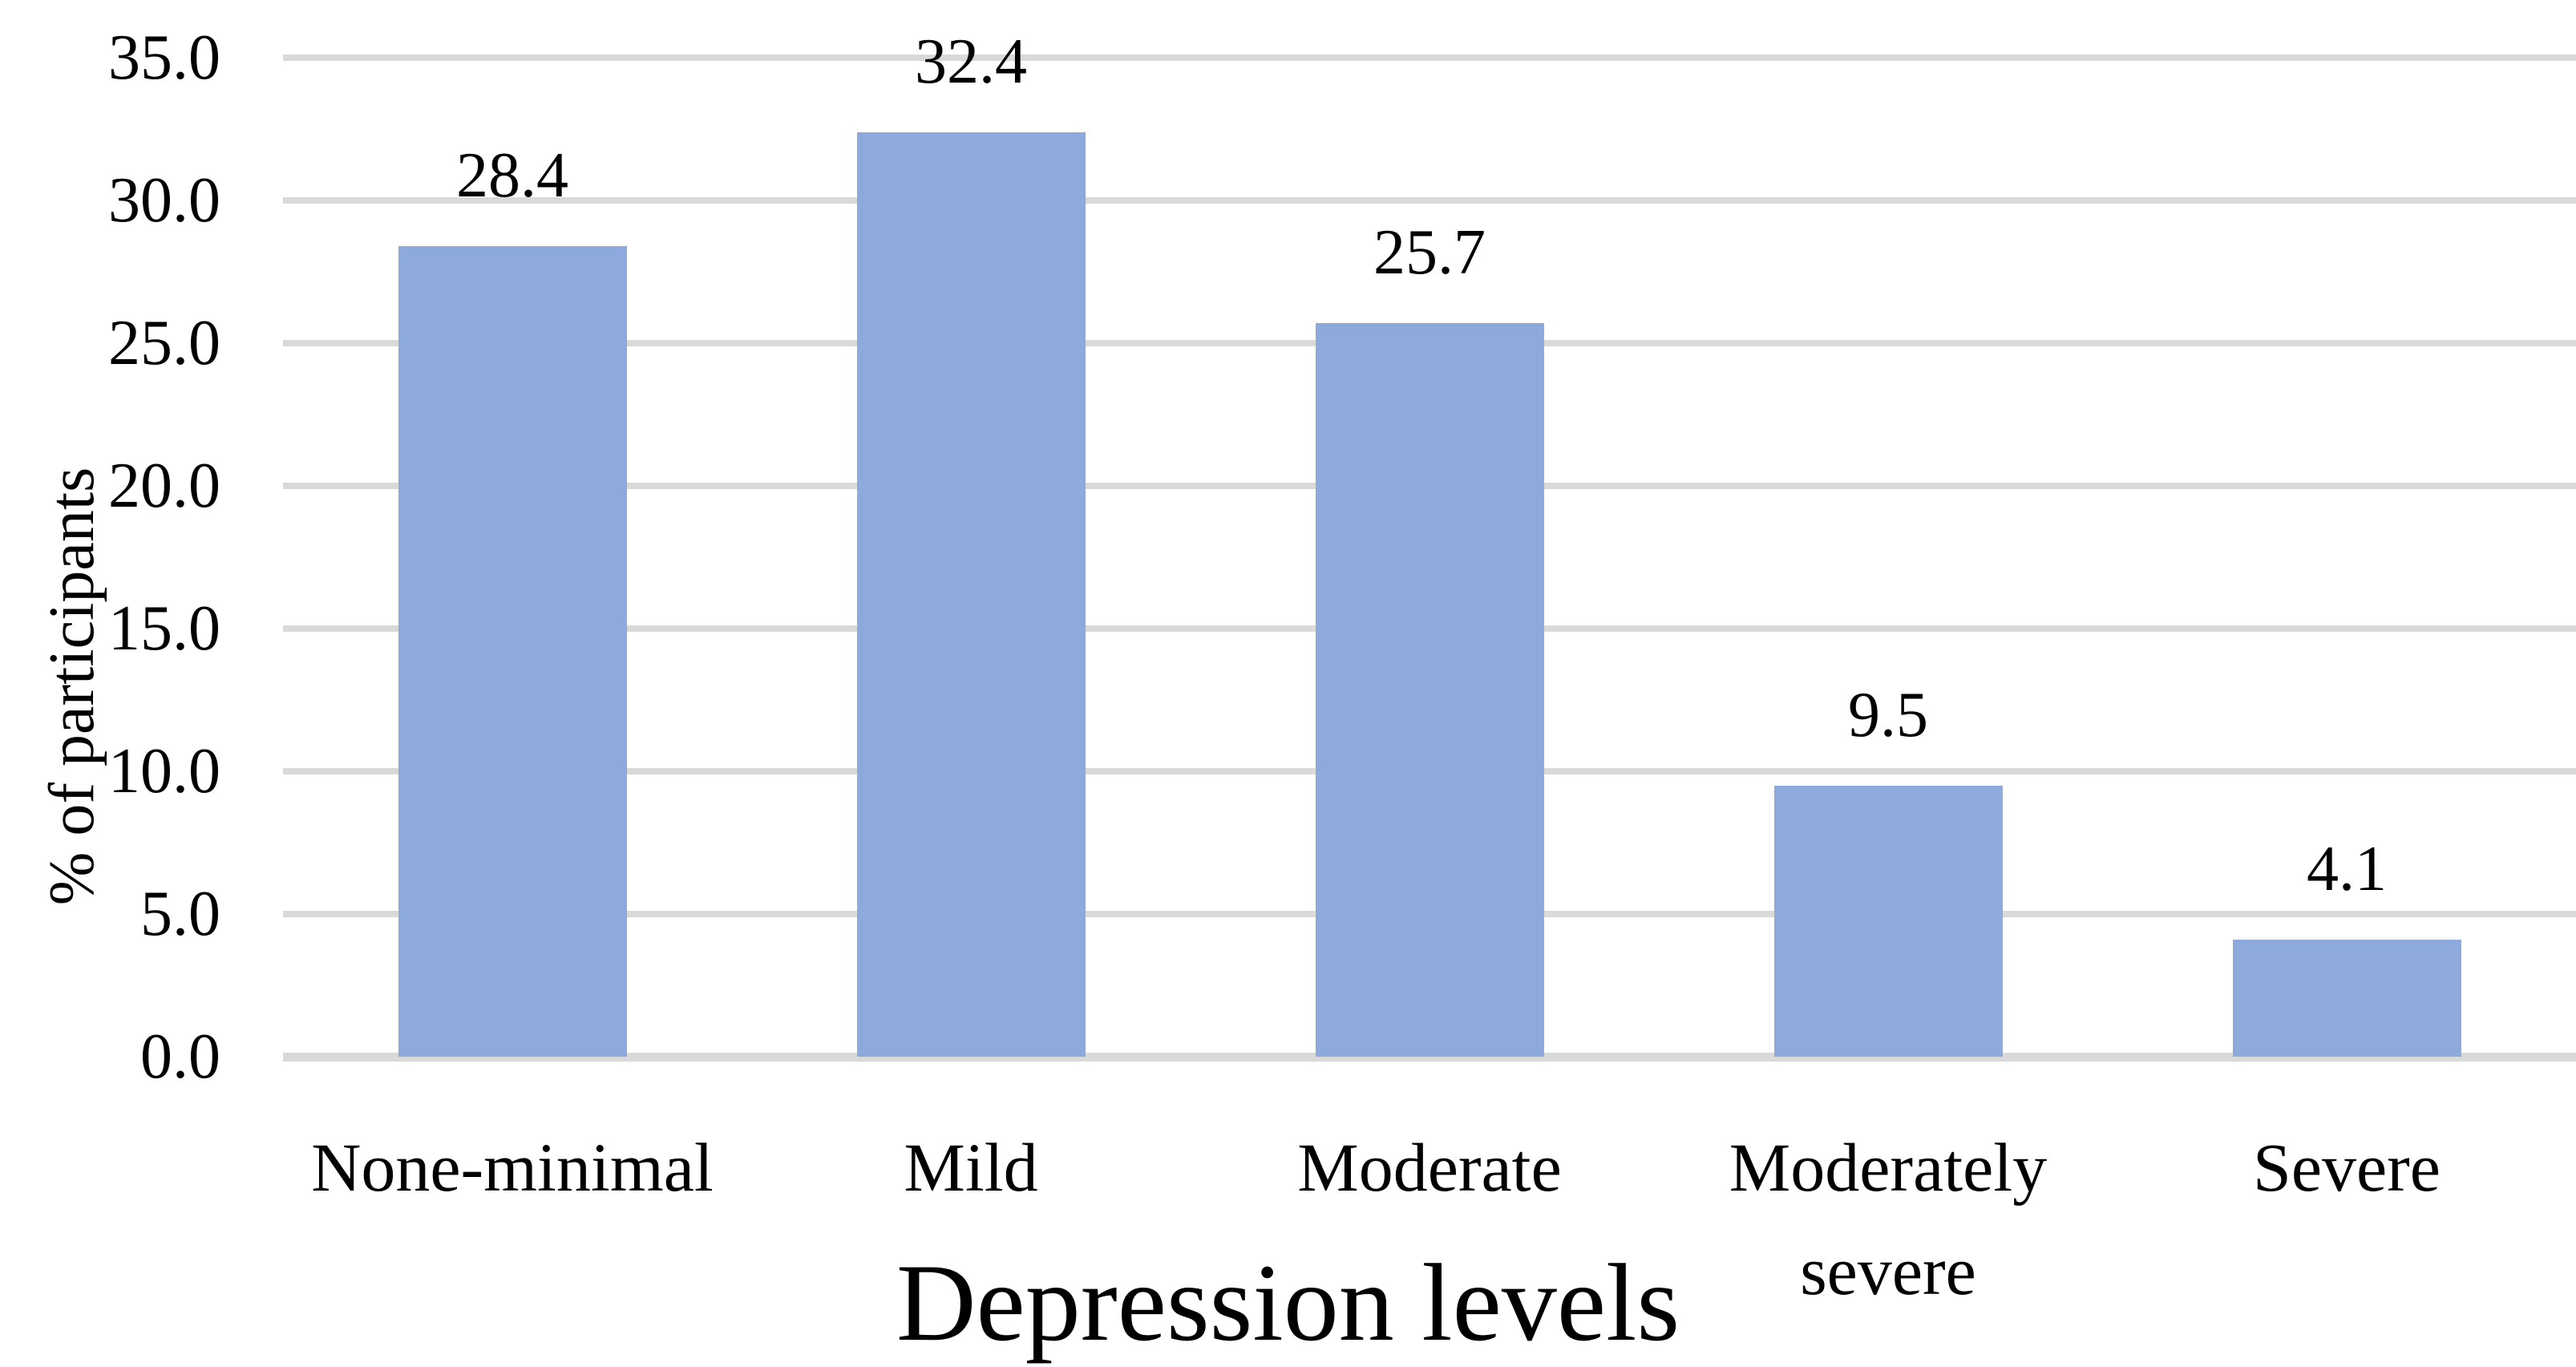  I want to click on bar-value-label: 9.5, so click(1888, 714).